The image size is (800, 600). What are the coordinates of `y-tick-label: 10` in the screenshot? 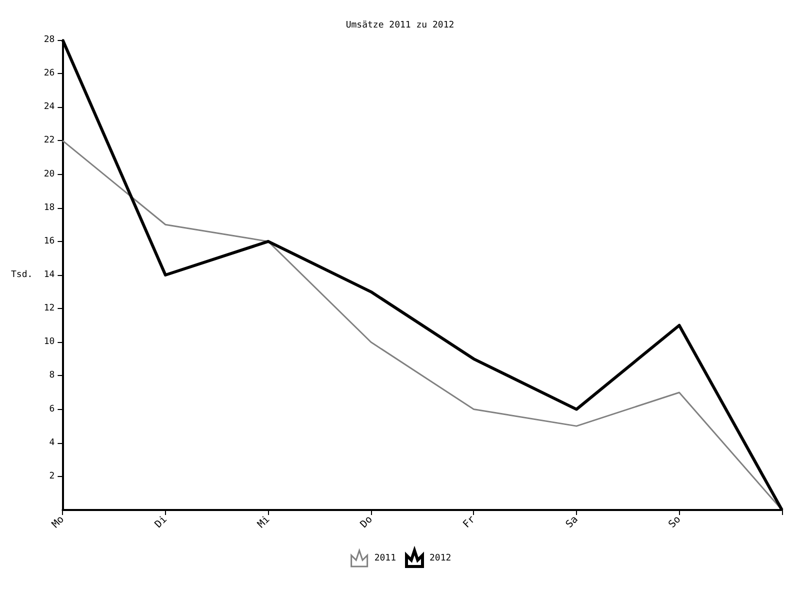 It's located at (49, 342).